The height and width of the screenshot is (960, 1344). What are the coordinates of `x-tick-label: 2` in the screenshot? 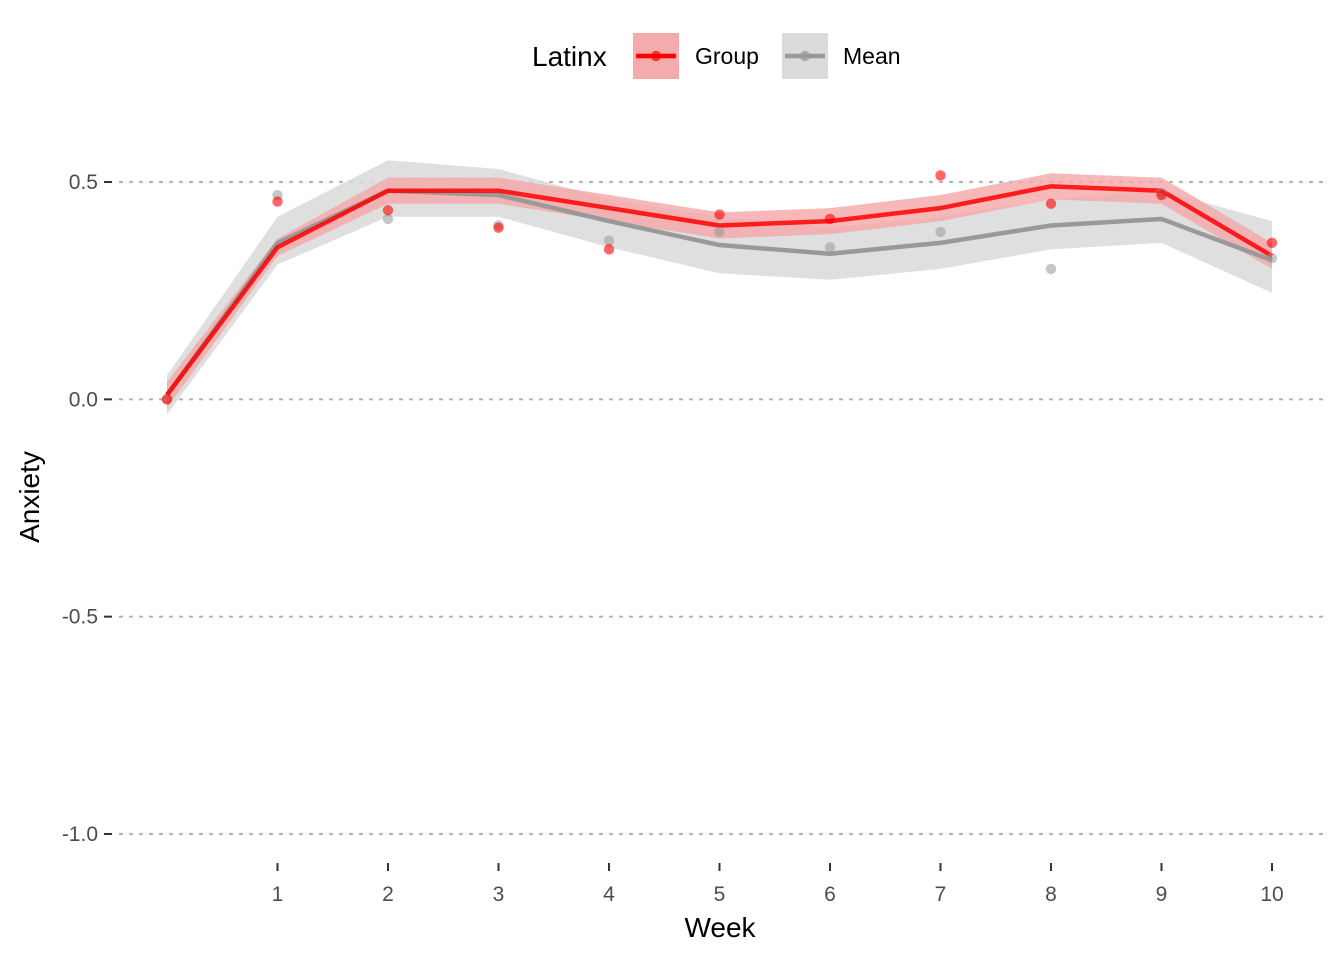 It's located at (388, 894).